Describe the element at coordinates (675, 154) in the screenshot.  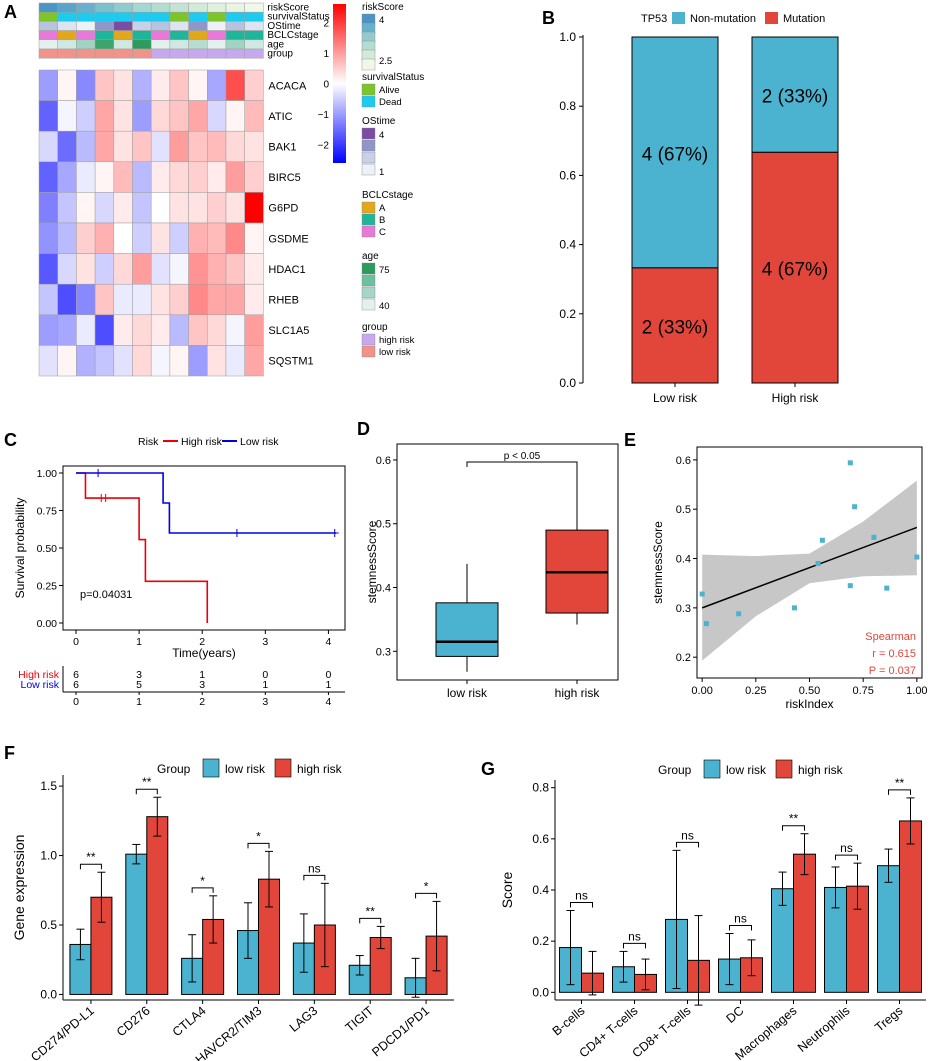
I see `data-label-non-mutation: 4 (67%)` at that location.